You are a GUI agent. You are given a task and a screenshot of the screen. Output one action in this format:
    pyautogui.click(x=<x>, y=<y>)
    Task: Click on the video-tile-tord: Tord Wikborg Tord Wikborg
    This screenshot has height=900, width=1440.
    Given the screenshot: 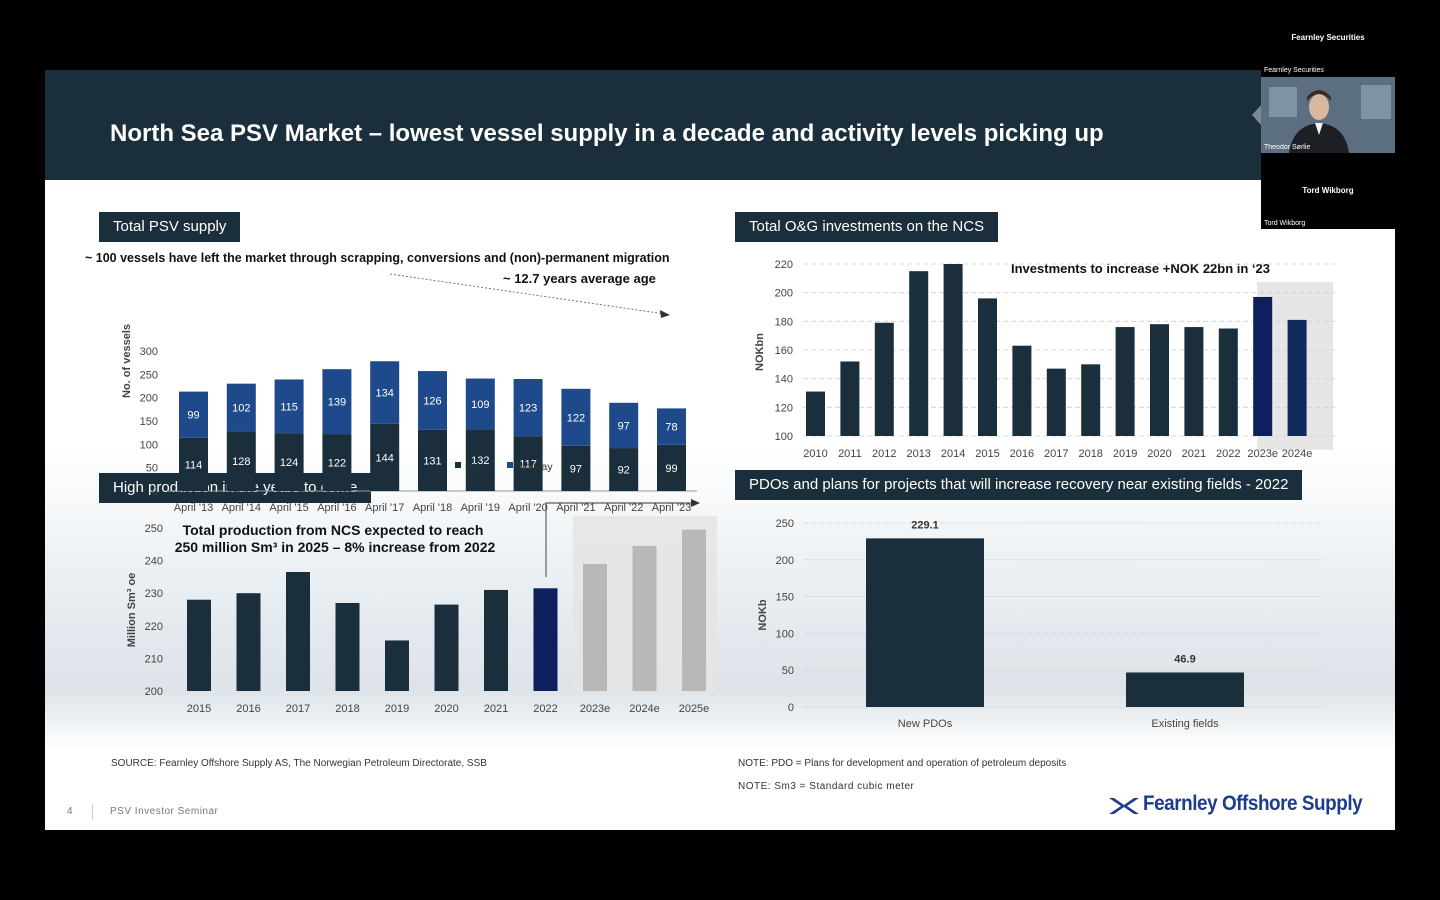 What is the action you would take?
    pyautogui.click(x=1328, y=191)
    